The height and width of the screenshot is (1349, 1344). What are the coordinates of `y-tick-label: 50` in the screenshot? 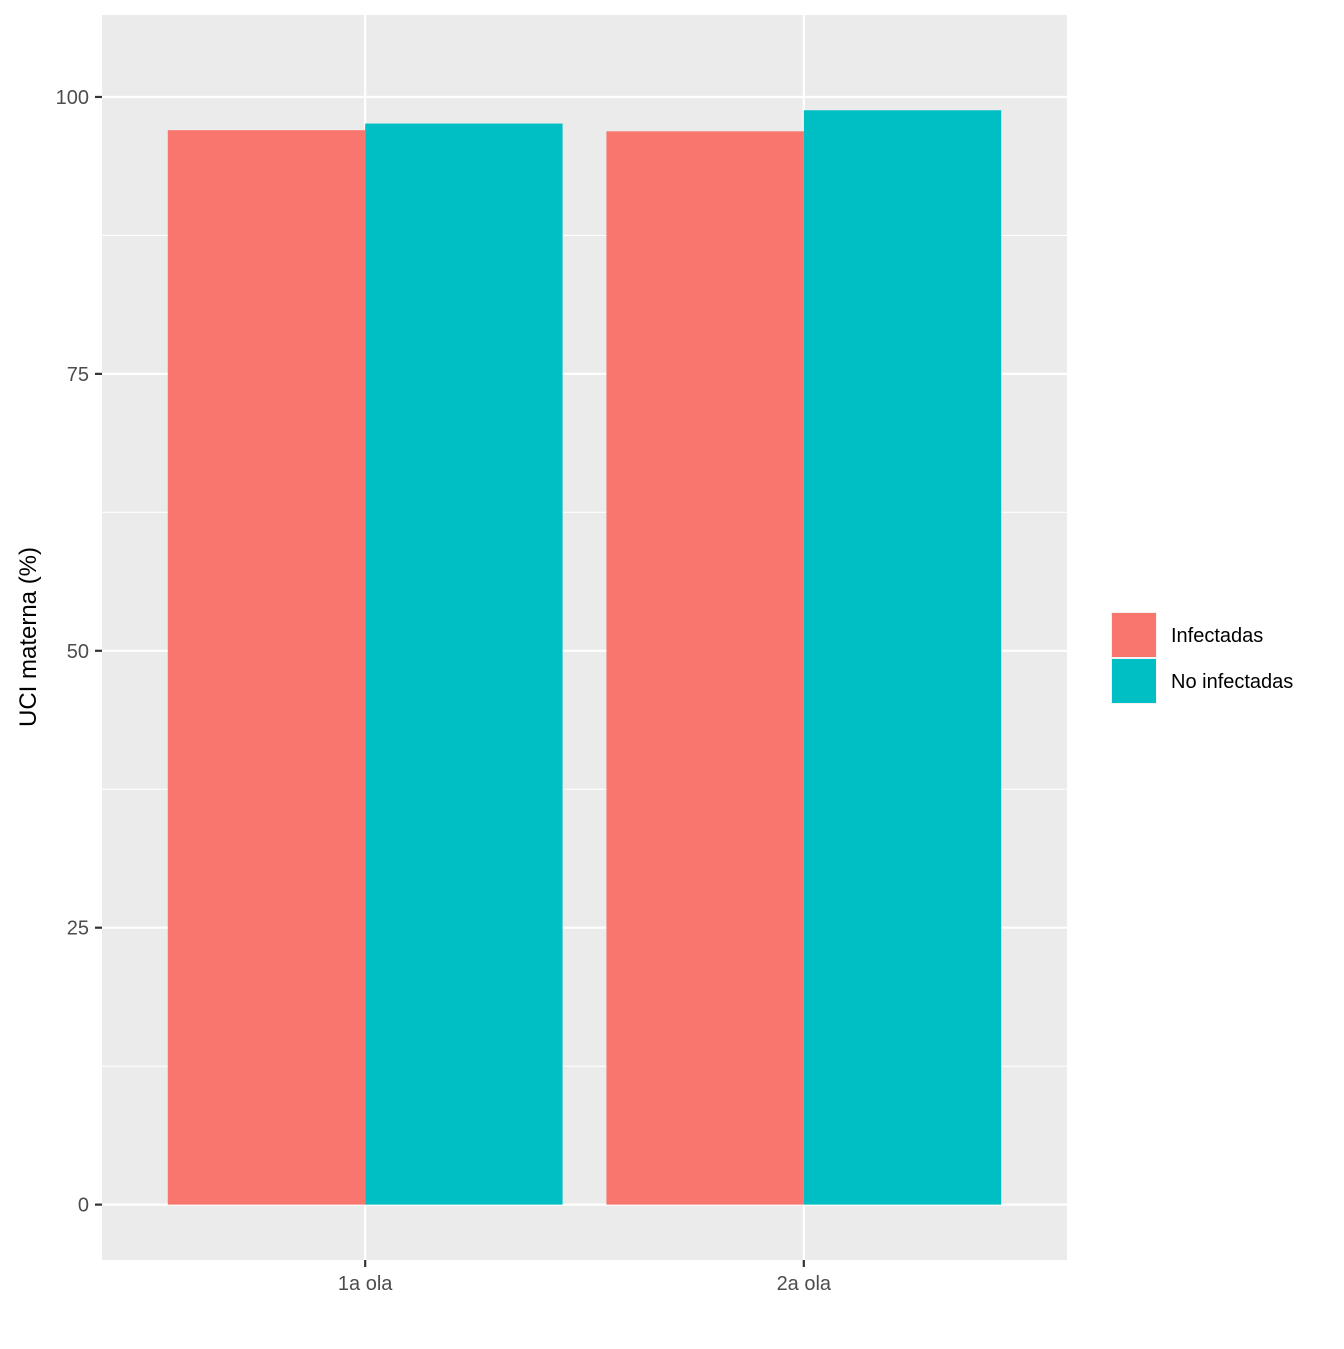 It's located at (78, 652).